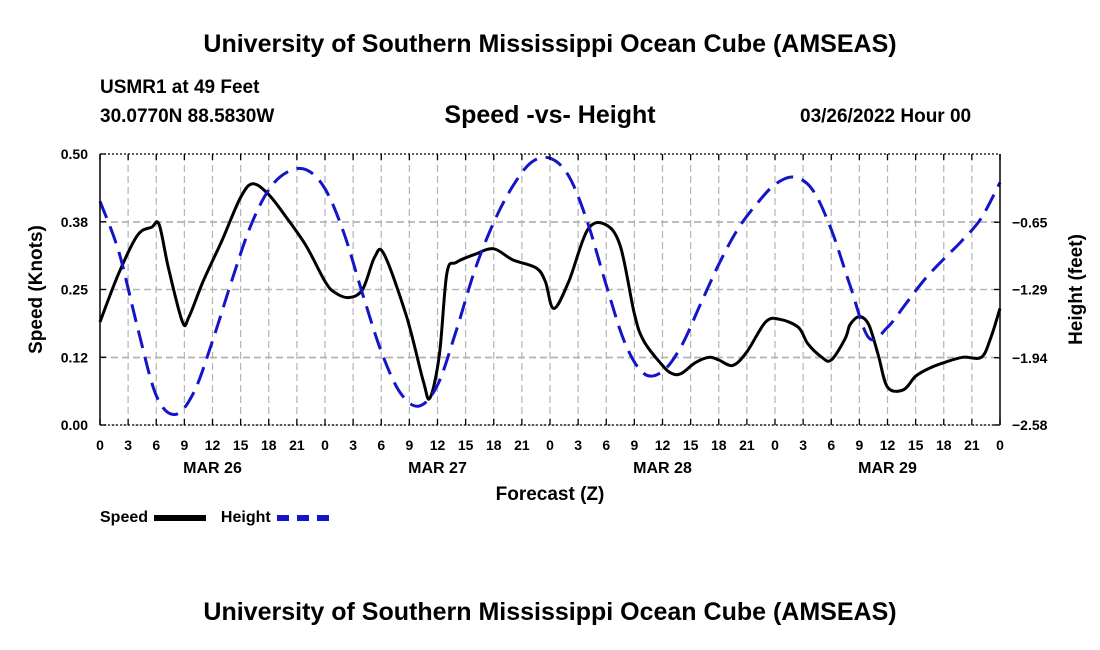 Image resolution: width=1100 pixels, height=650 pixels. I want to click on forecast-datetime: 03/26/2022 Hour 00, so click(886, 116).